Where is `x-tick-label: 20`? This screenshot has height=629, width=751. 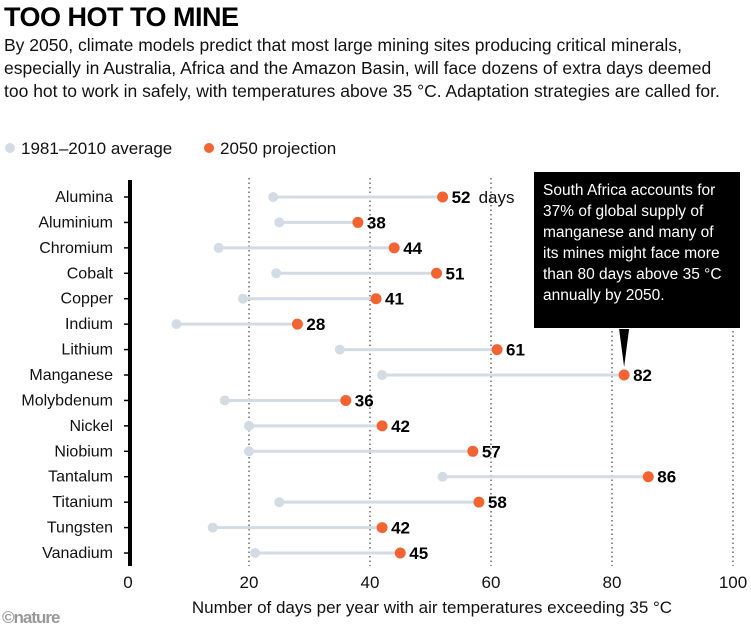 x-tick-label: 20 is located at coordinates (249, 582).